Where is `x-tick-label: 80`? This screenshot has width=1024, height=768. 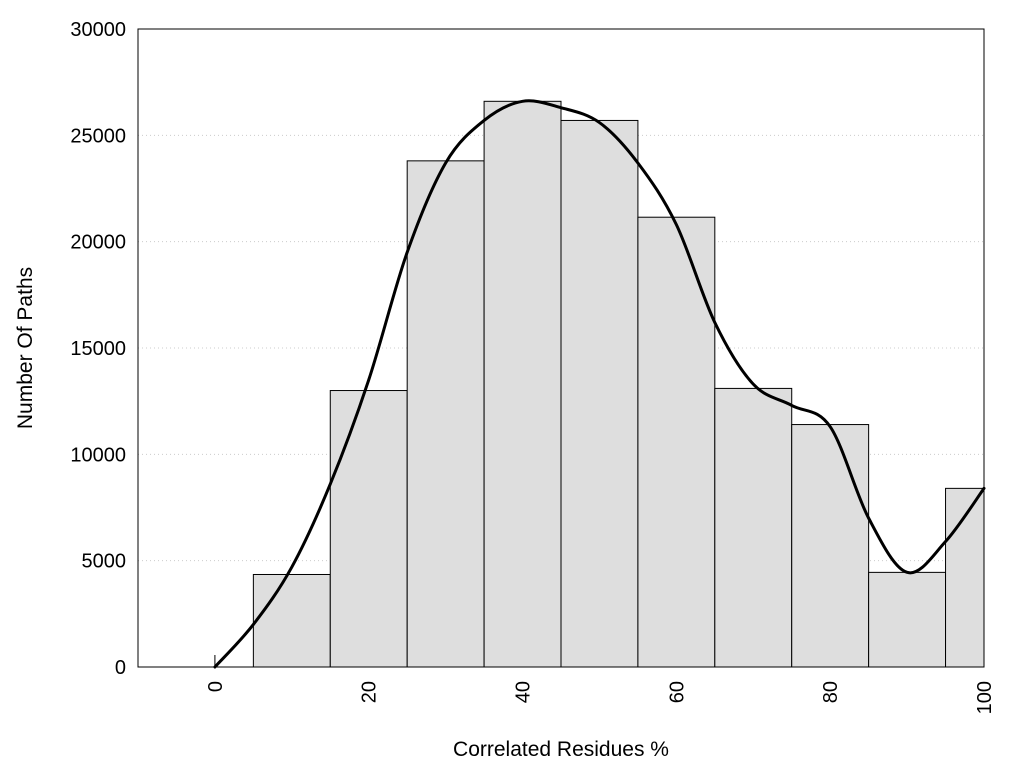
x-tick-label: 80 is located at coordinates (831, 692).